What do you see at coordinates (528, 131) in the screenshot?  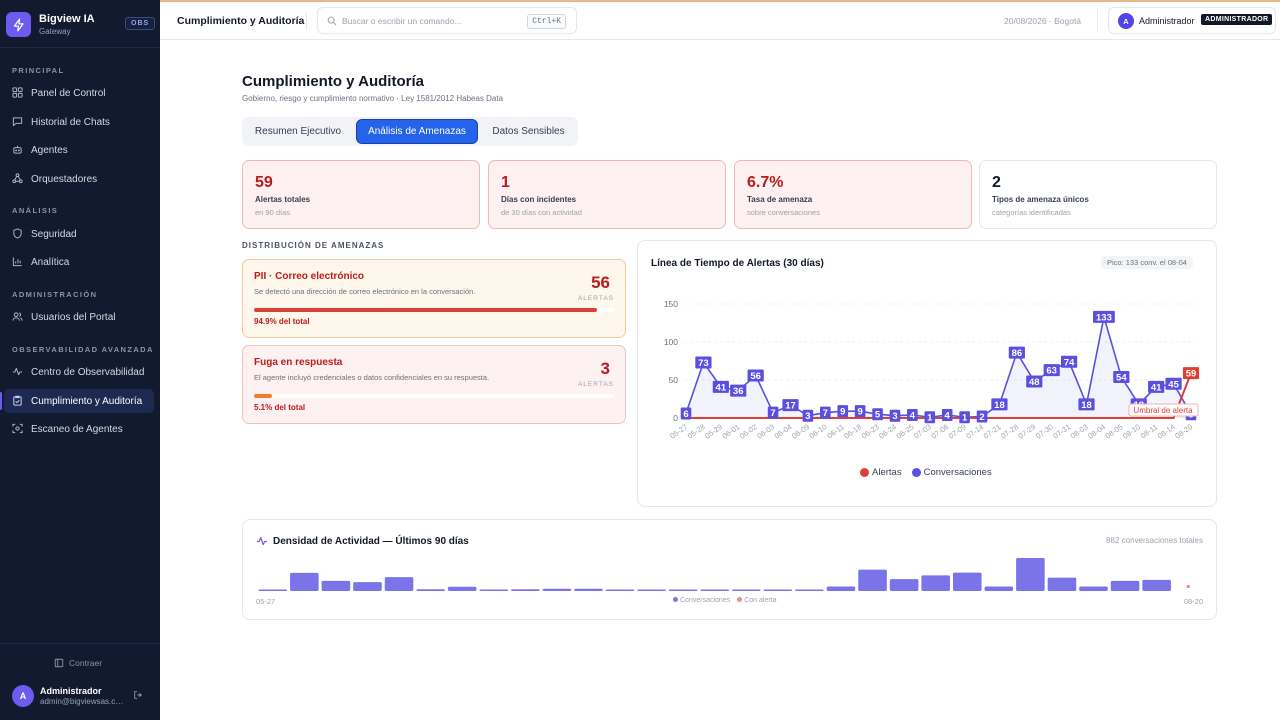 I see `tab-datos-sensibles: Datos Sensibles` at bounding box center [528, 131].